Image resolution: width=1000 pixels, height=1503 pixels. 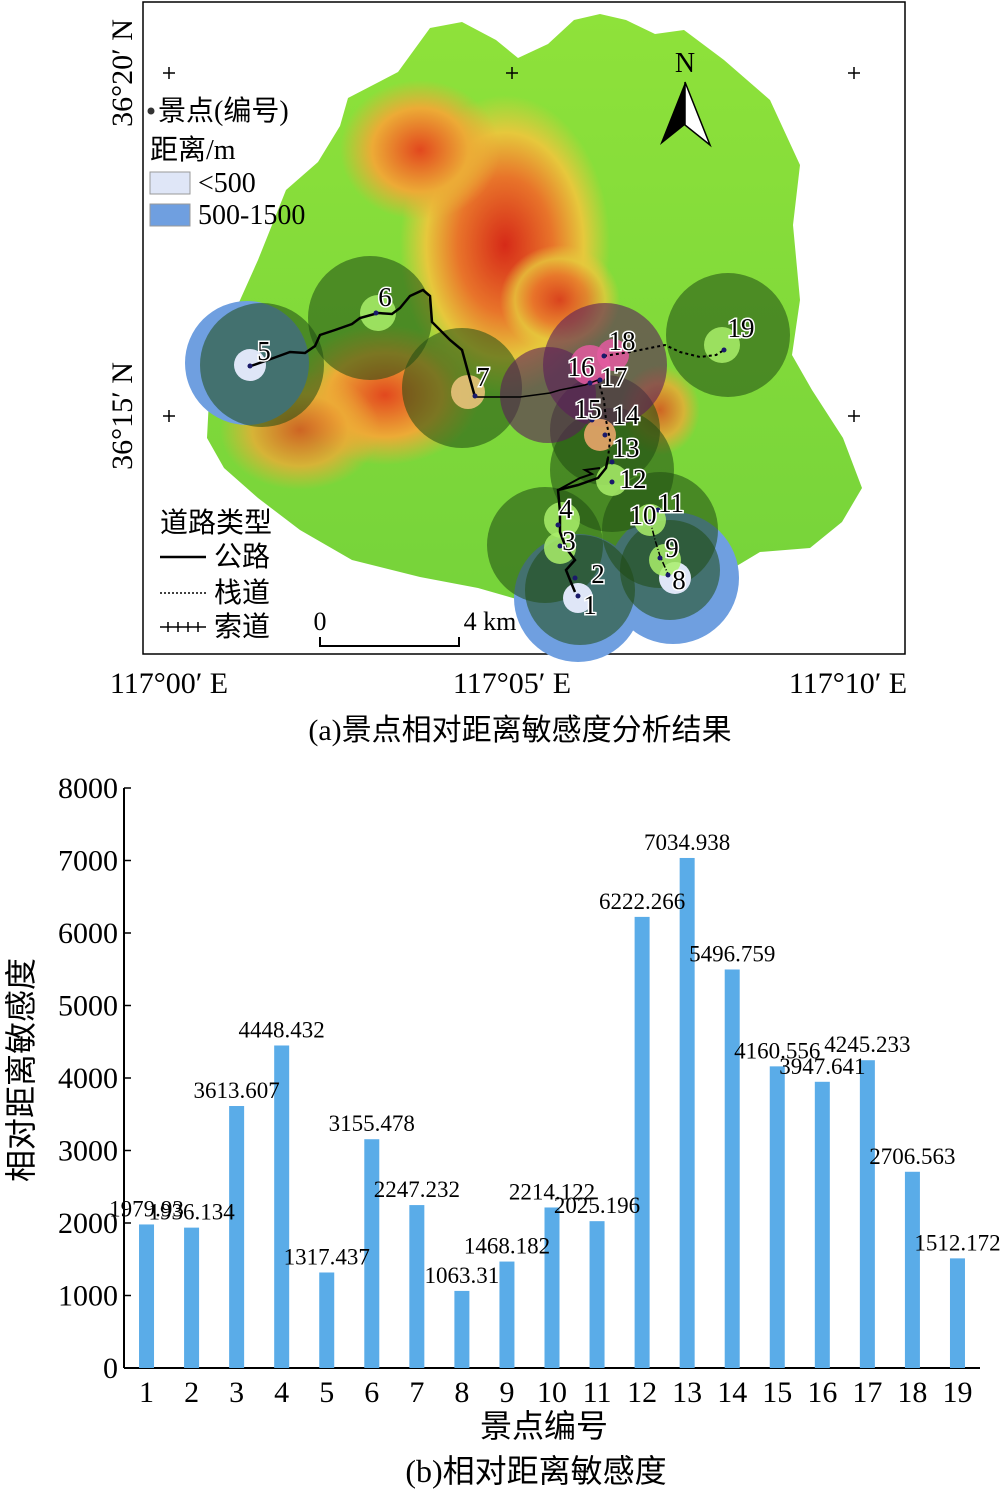 I want to click on legend-inner-label: <500, so click(x=227, y=183).